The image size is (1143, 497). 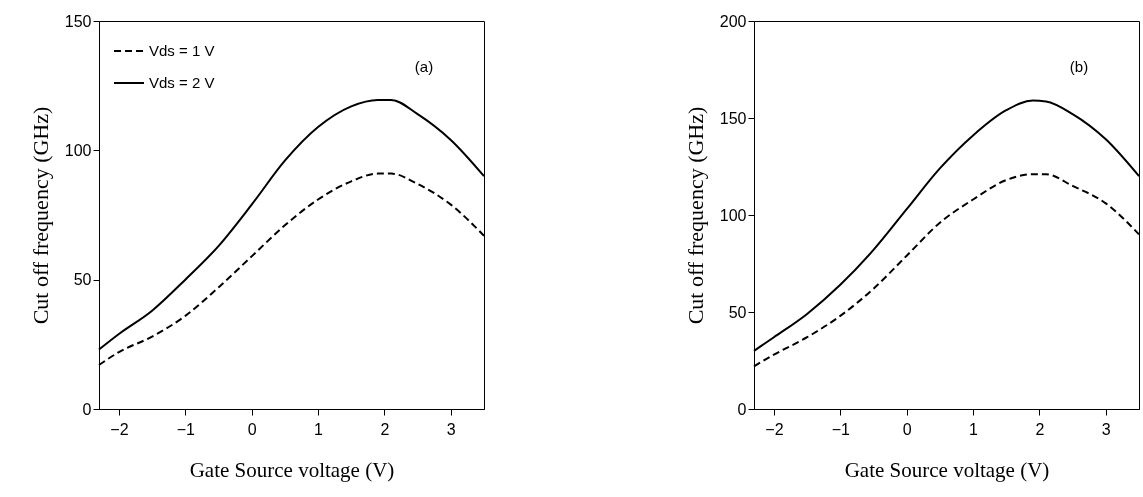 I want to click on annotation: (b), so click(x=1079, y=66).